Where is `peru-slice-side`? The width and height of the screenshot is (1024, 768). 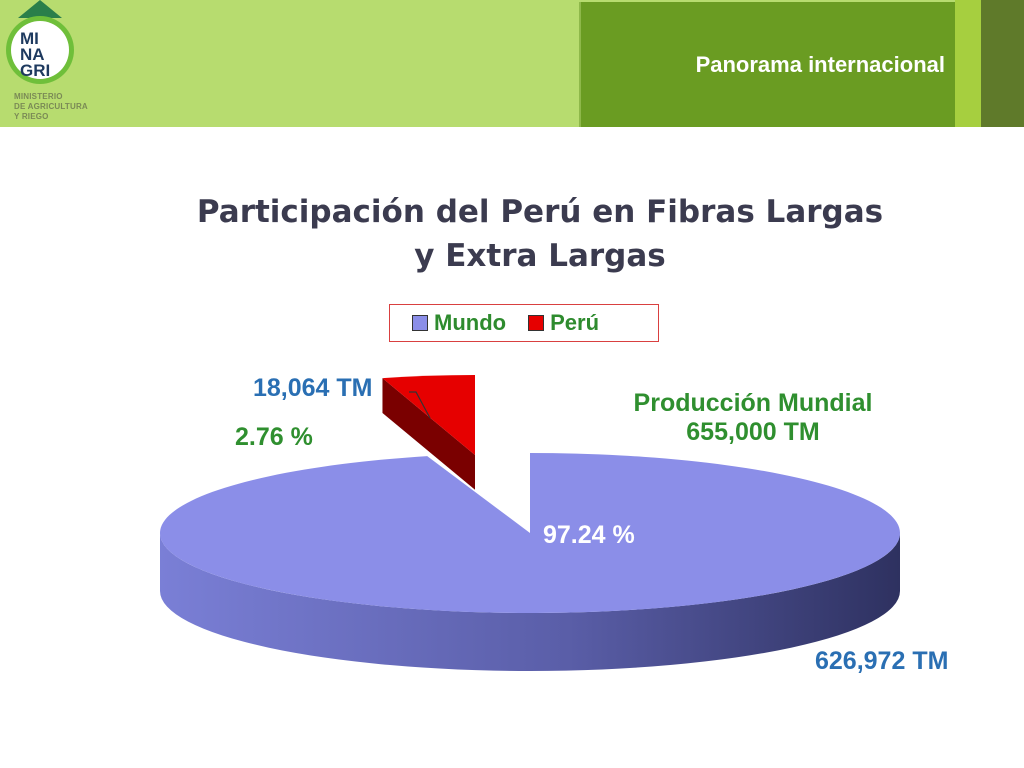
peru-slice-side is located at coordinates (428, 434).